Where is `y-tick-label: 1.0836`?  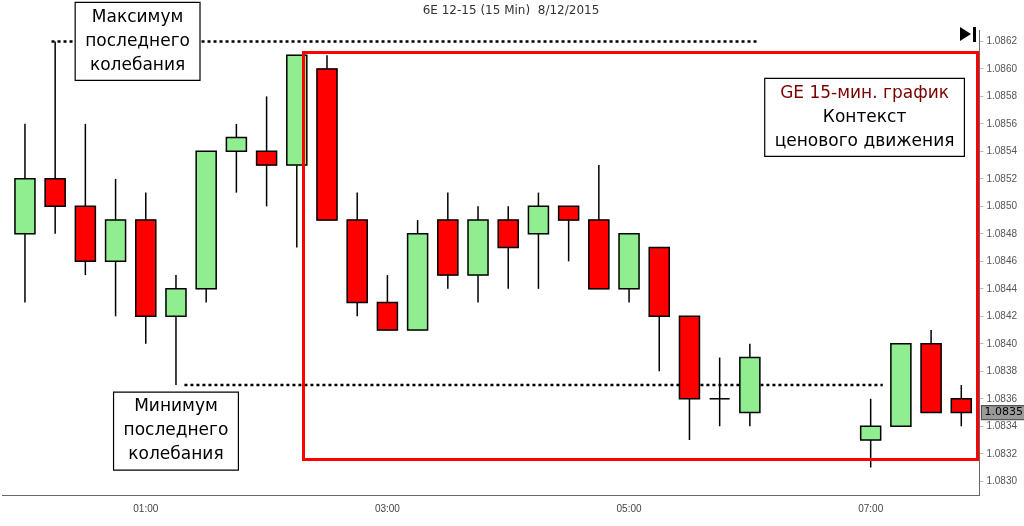
y-tick-label: 1.0836 is located at coordinates (1002, 398).